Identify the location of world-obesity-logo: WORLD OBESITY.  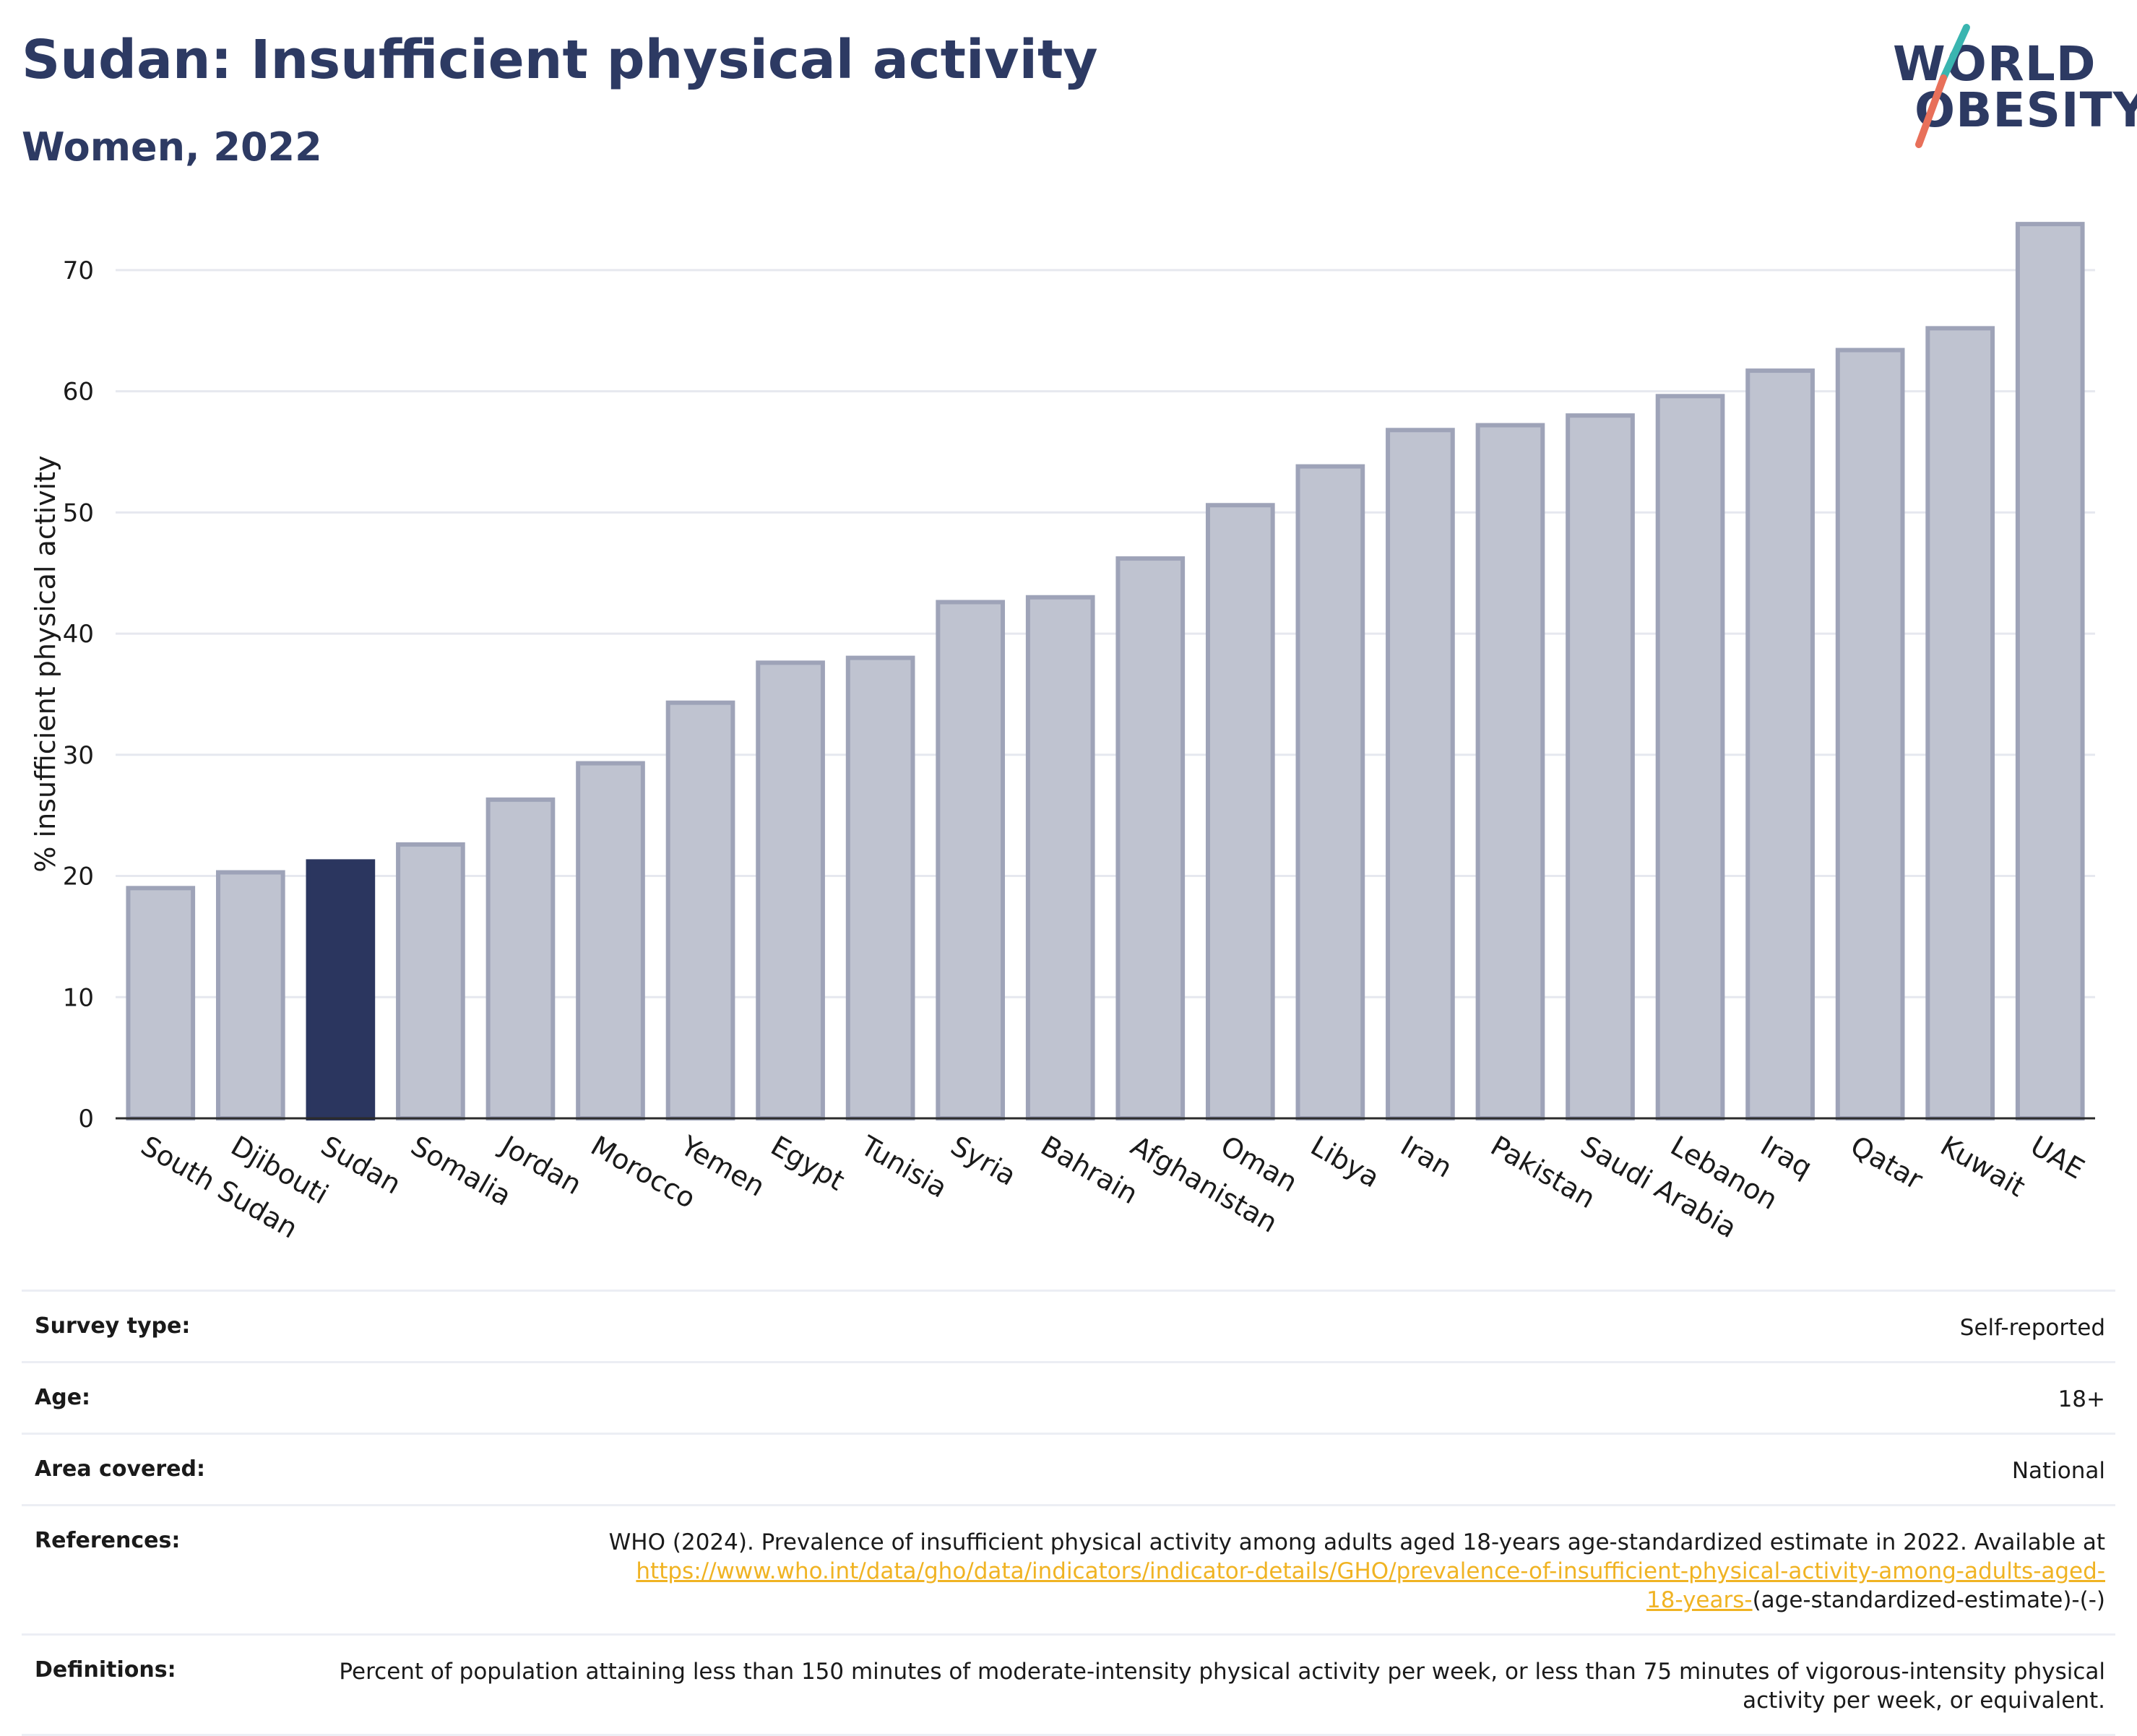
(2011, 87).